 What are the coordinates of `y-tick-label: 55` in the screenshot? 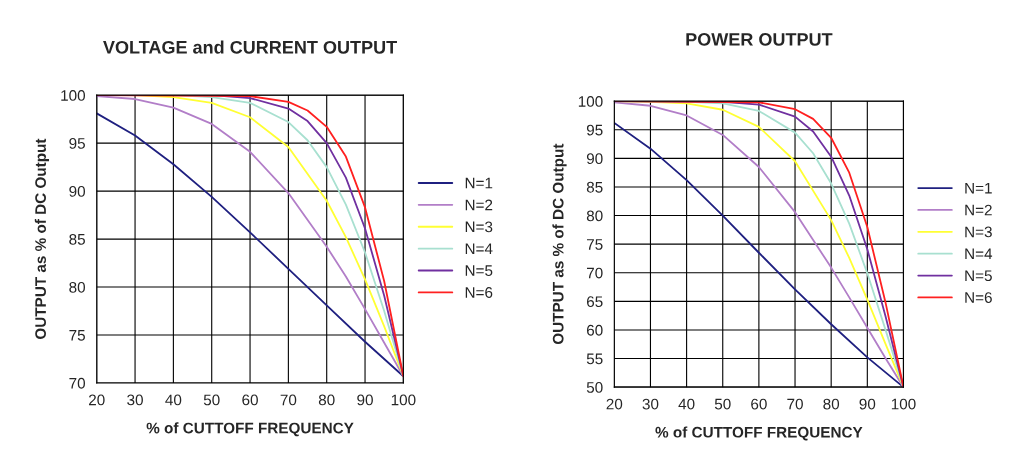 It's located at (594, 359).